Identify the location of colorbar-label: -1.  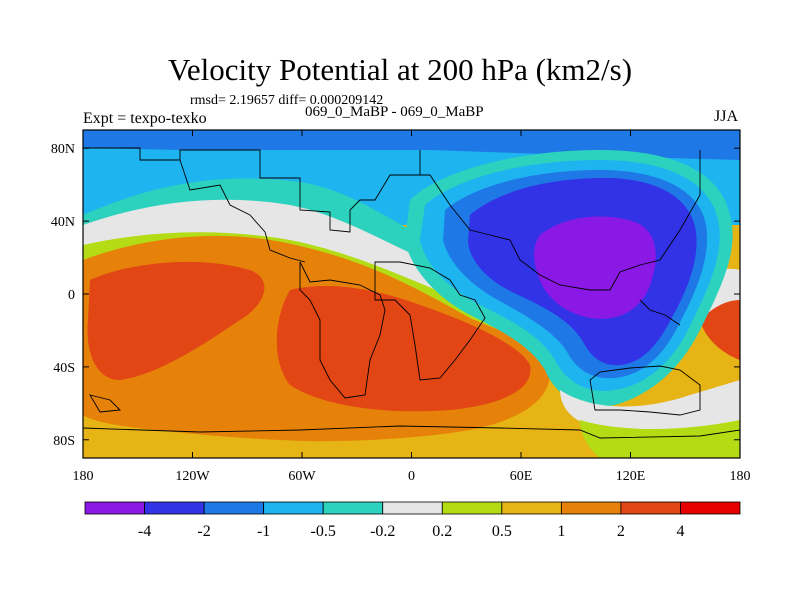
(263, 531).